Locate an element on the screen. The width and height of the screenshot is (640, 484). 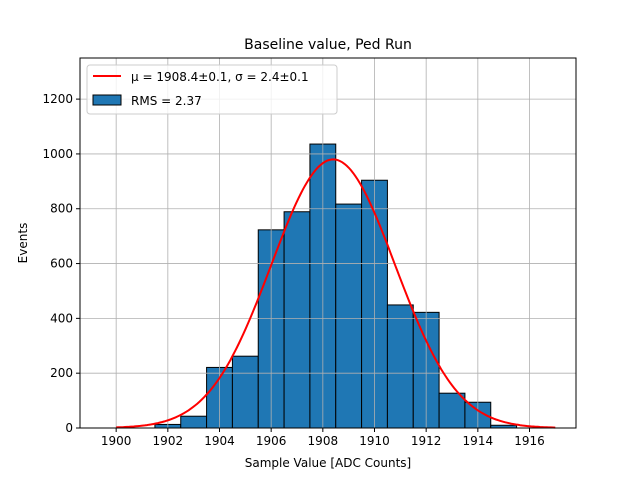
x-tick-label: 1910 is located at coordinates (374, 441).